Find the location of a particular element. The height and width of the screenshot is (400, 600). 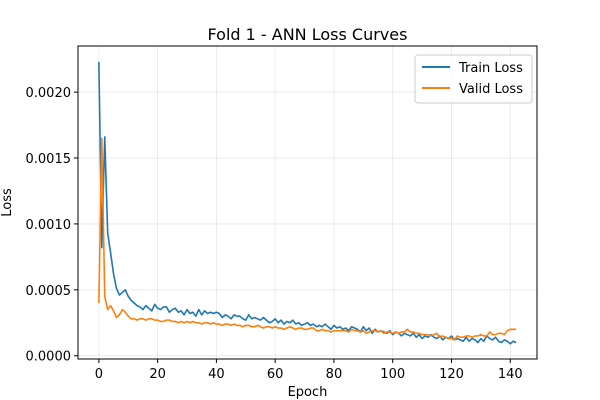

x-tick-label: 100 is located at coordinates (392, 374).